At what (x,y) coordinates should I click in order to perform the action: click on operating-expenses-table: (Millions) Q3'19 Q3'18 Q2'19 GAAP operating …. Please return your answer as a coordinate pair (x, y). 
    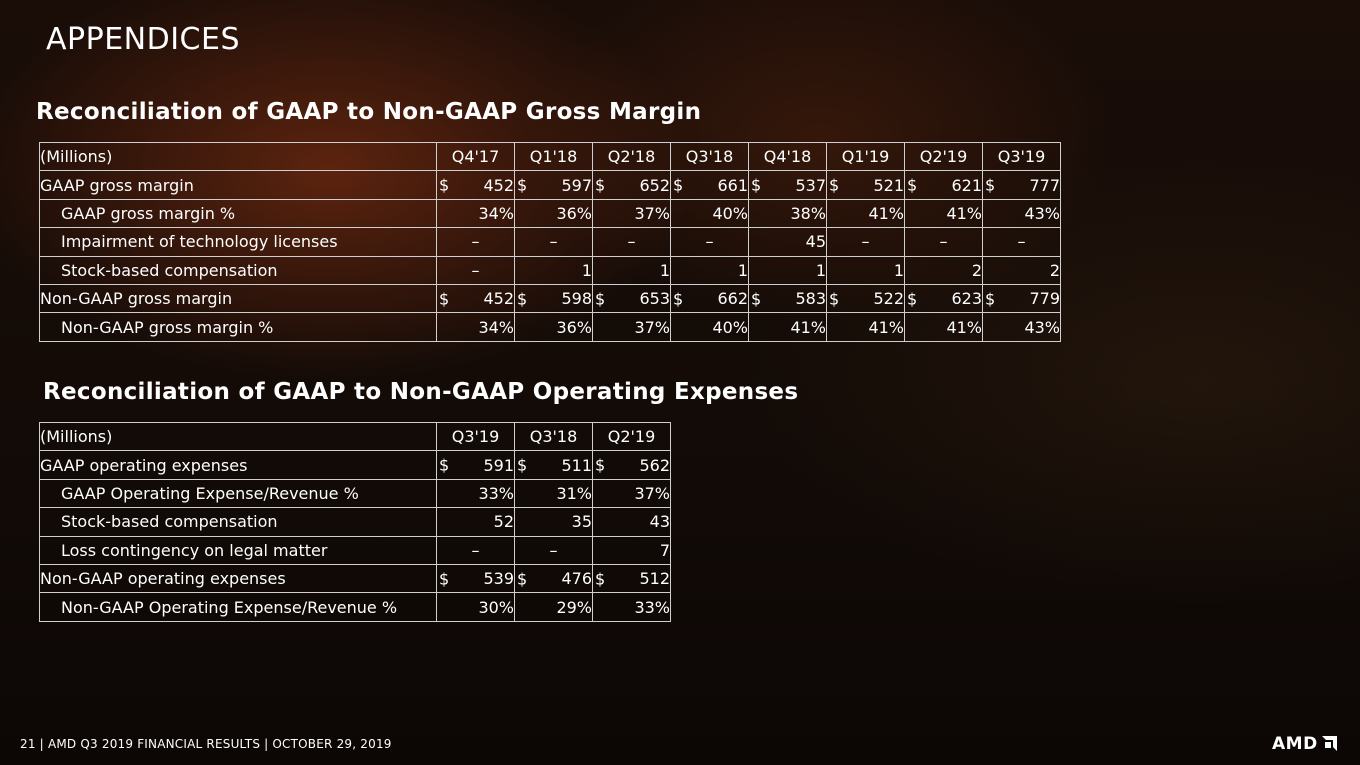
    Looking at the image, I should click on (355, 521).